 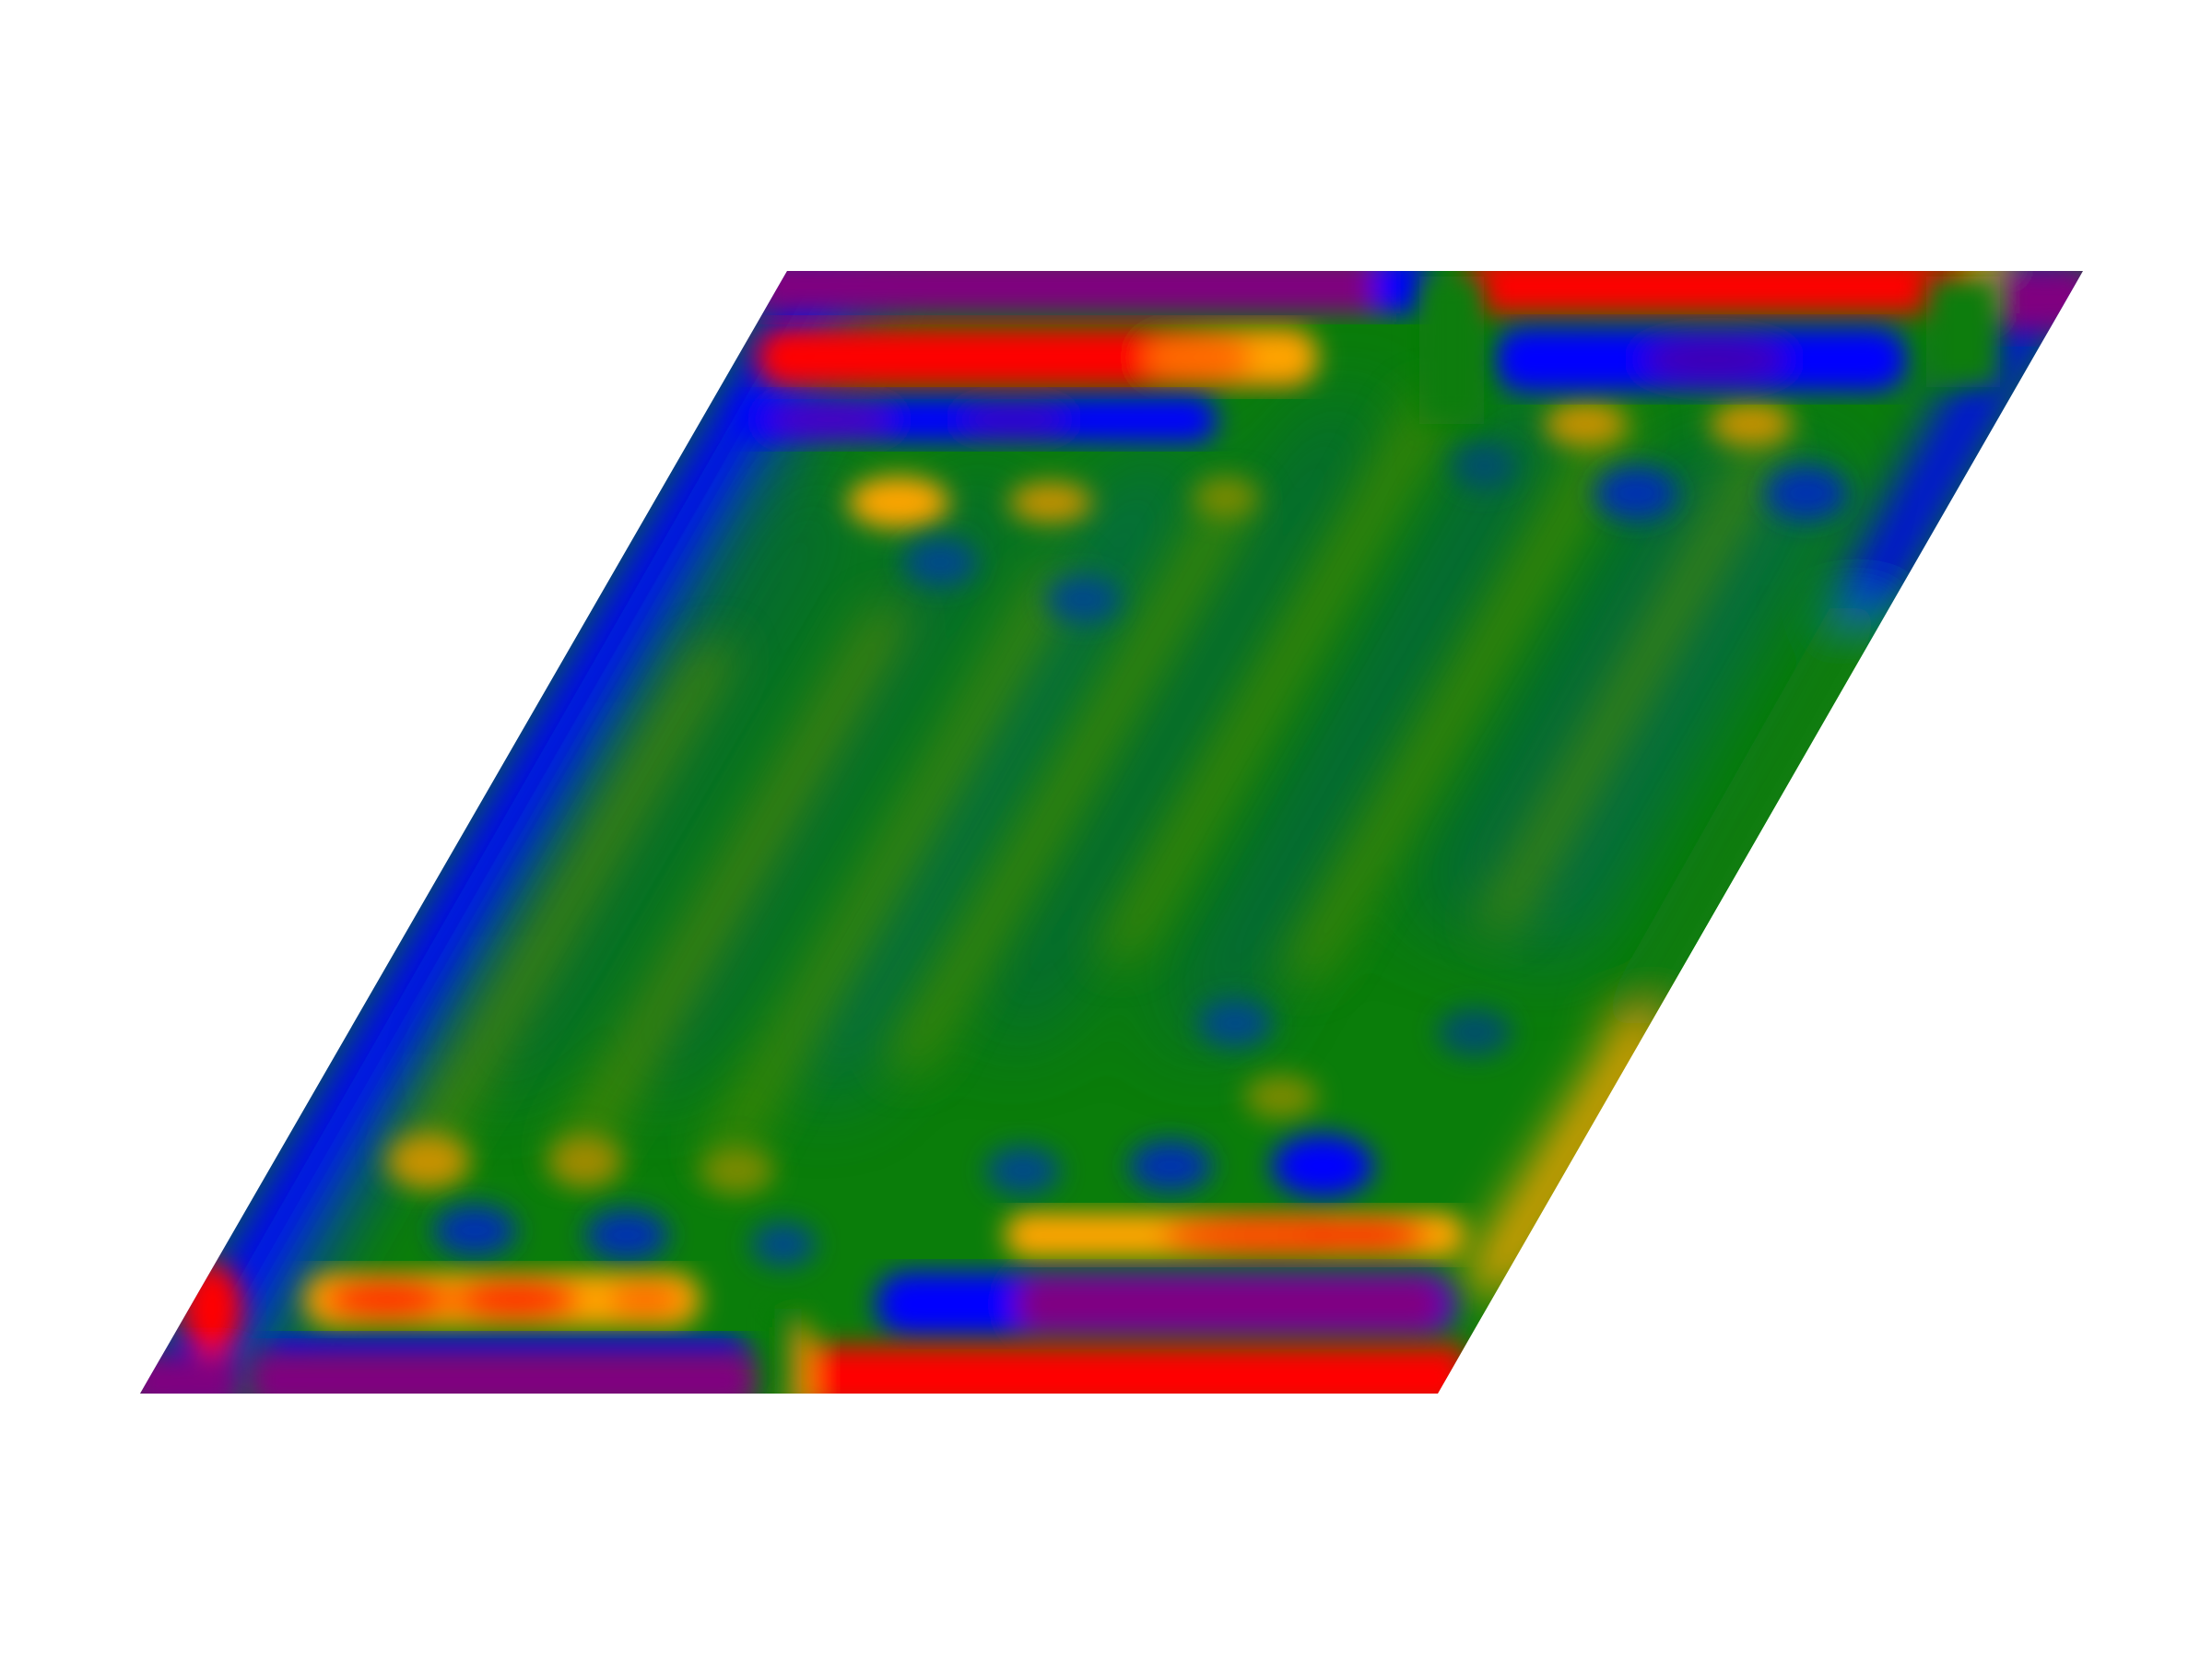 What do you see at coordinates (1375, 532) in the screenshot?
I see `blue-spots-upper` at bounding box center [1375, 532].